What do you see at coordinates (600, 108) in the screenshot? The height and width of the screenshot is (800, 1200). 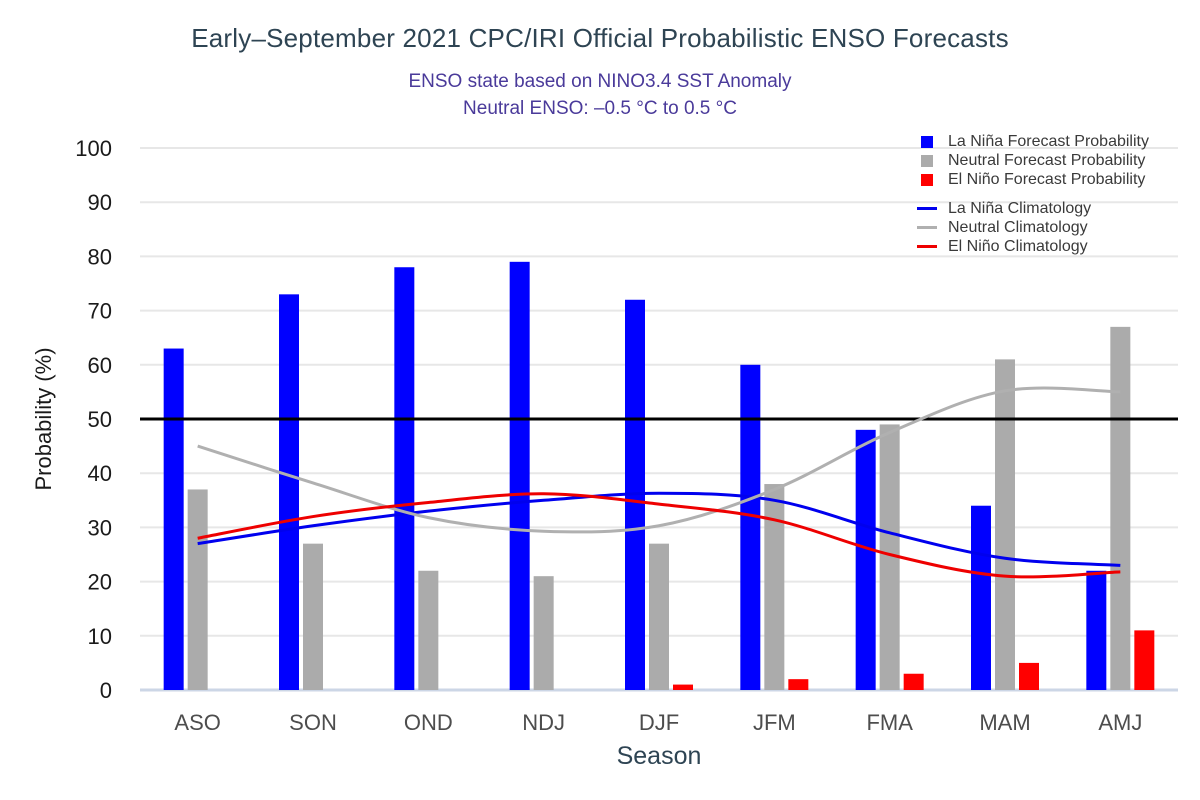 I see `chart-subtitle-line2: Neutral ENSO: –0.5 °C to 0.5 °C` at bounding box center [600, 108].